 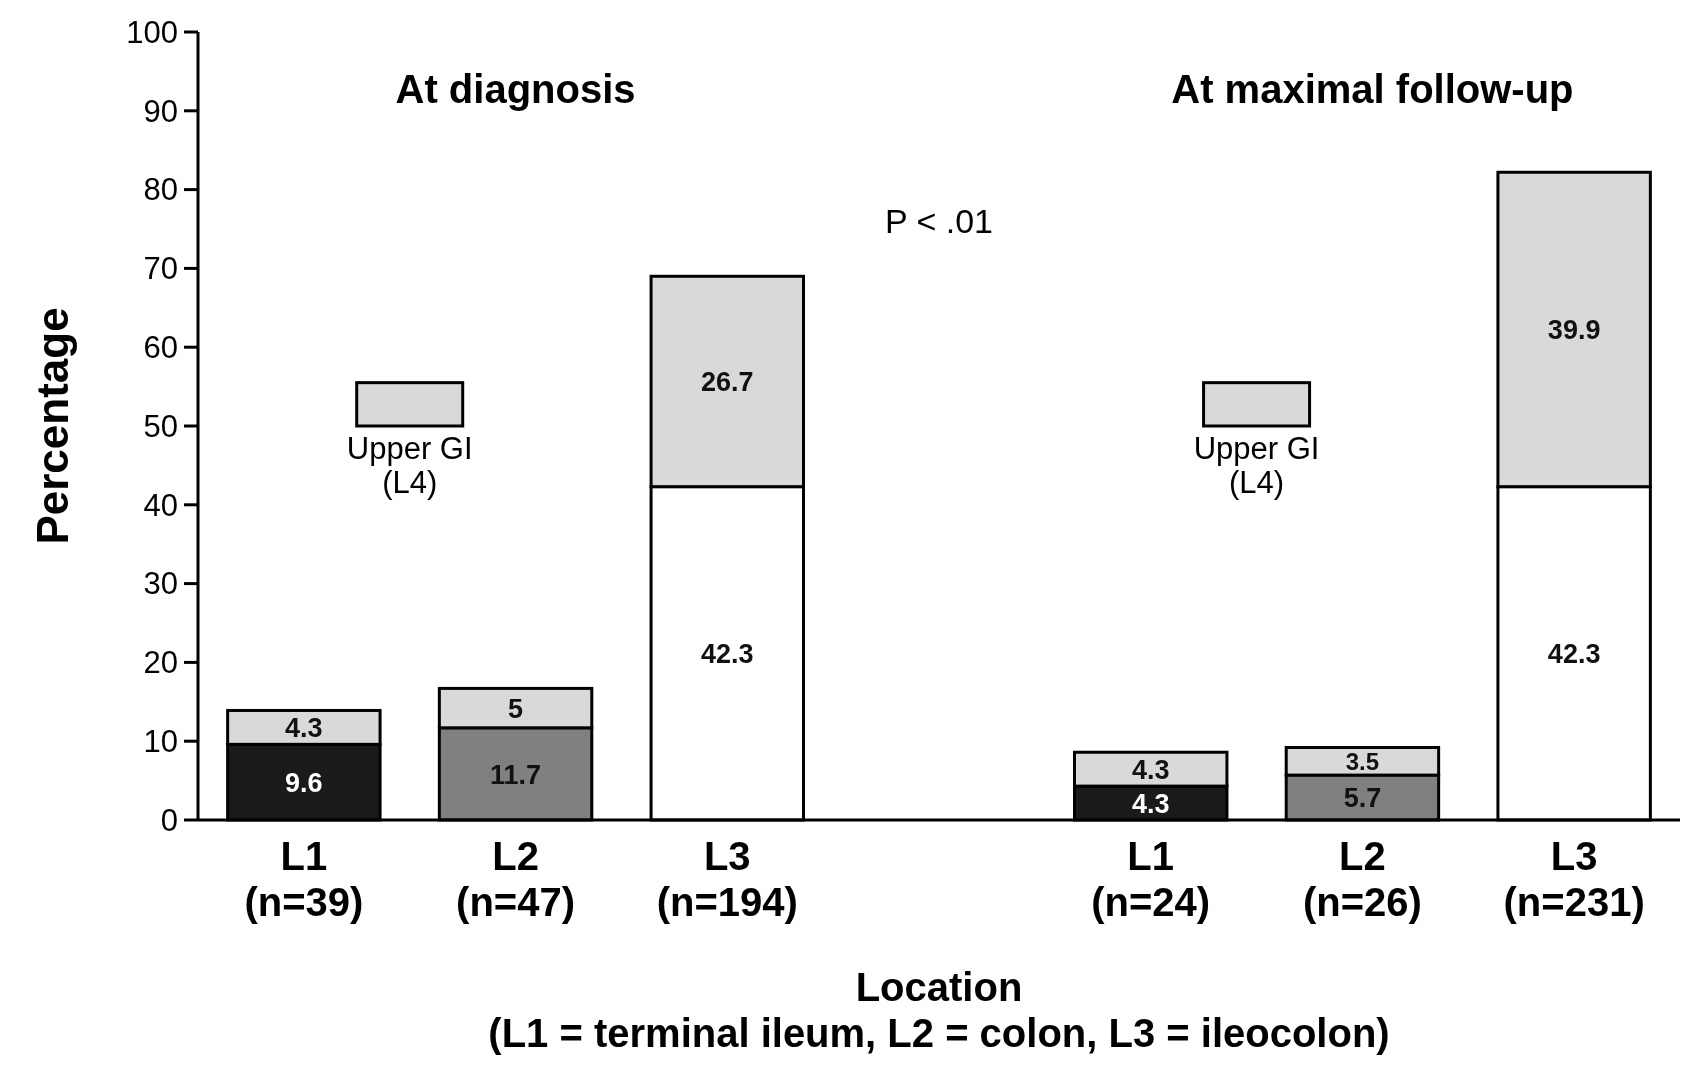 What do you see at coordinates (52, 426) in the screenshot?
I see `y-axis-title: Percentage` at bounding box center [52, 426].